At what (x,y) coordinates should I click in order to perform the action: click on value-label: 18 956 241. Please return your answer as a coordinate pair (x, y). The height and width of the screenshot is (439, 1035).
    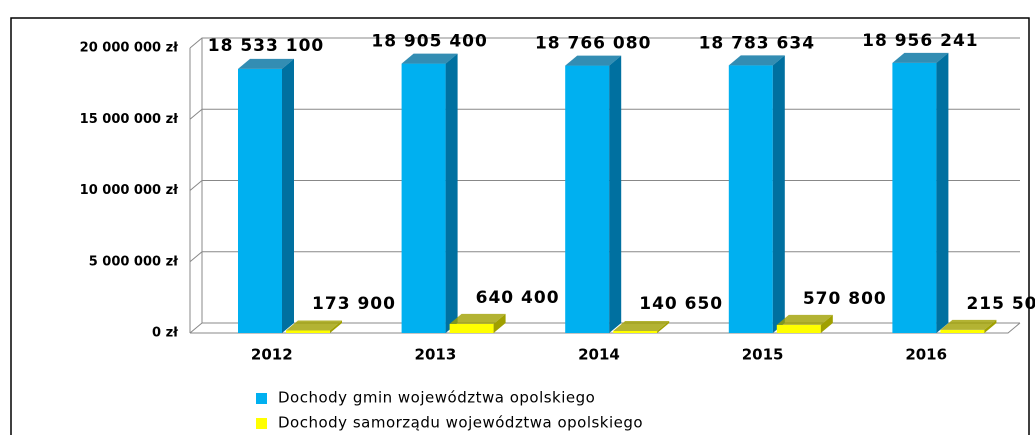
    Looking at the image, I should click on (920, 41).